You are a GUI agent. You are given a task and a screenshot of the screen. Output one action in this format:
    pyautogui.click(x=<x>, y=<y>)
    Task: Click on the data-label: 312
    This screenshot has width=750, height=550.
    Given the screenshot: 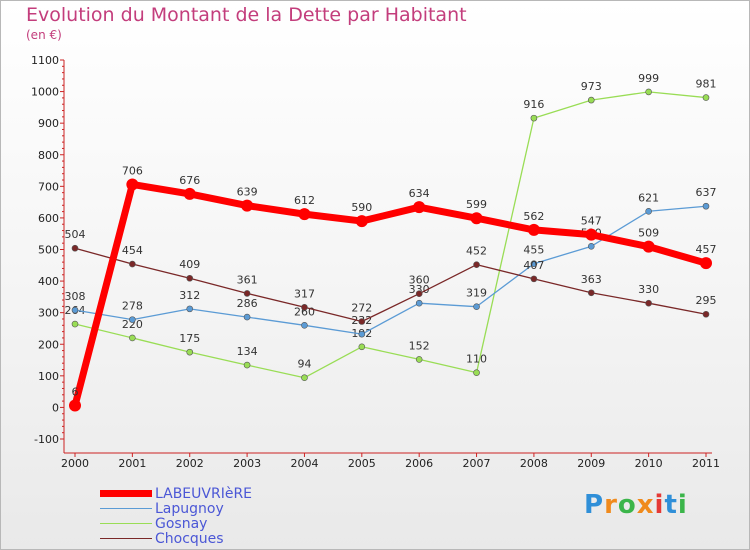 What is the action you would take?
    pyautogui.click(x=189, y=295)
    